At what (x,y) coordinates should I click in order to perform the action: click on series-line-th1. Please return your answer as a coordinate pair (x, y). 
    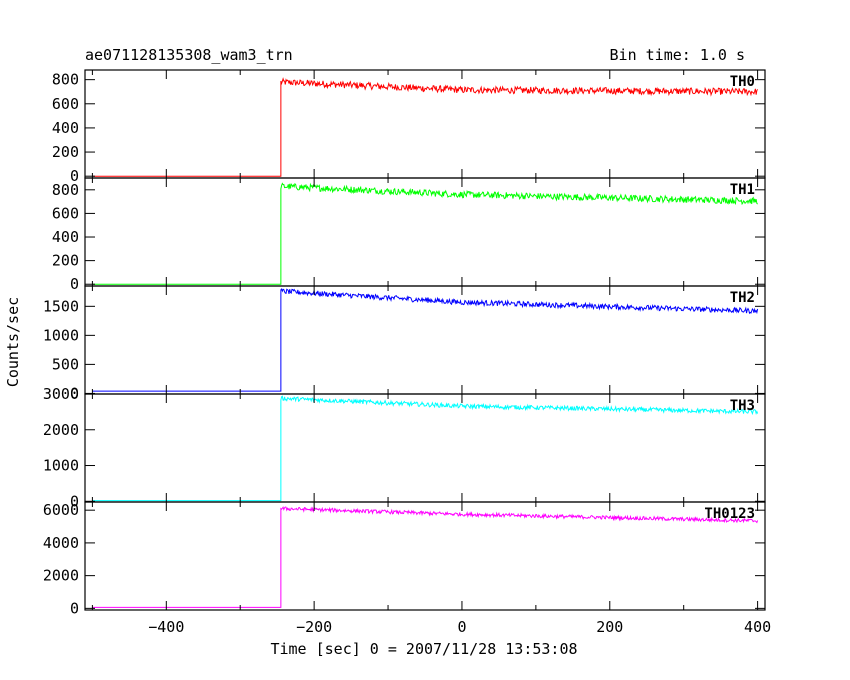
    Looking at the image, I should click on (425, 233).